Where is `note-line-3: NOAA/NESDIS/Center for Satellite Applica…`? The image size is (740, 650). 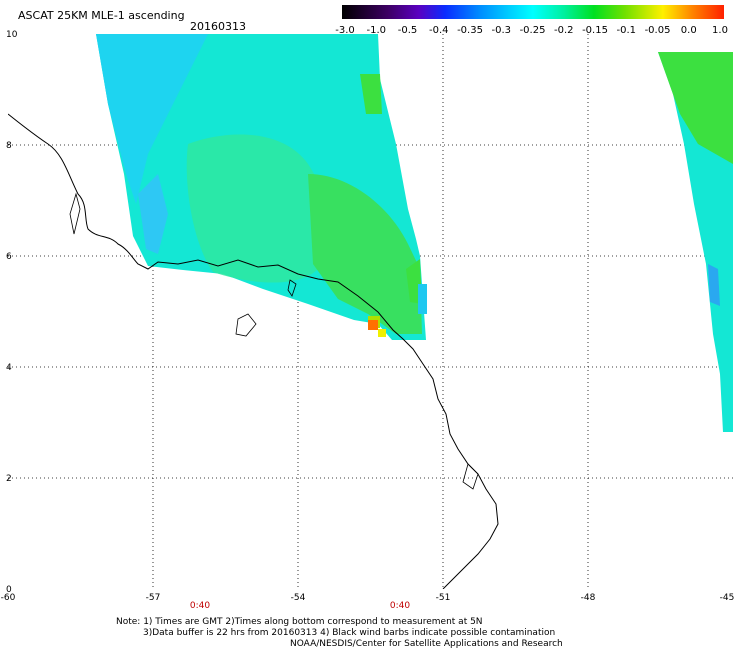 note-line-3: NOAA/NESDIS/Center for Satellite Applica… is located at coordinates (426, 644).